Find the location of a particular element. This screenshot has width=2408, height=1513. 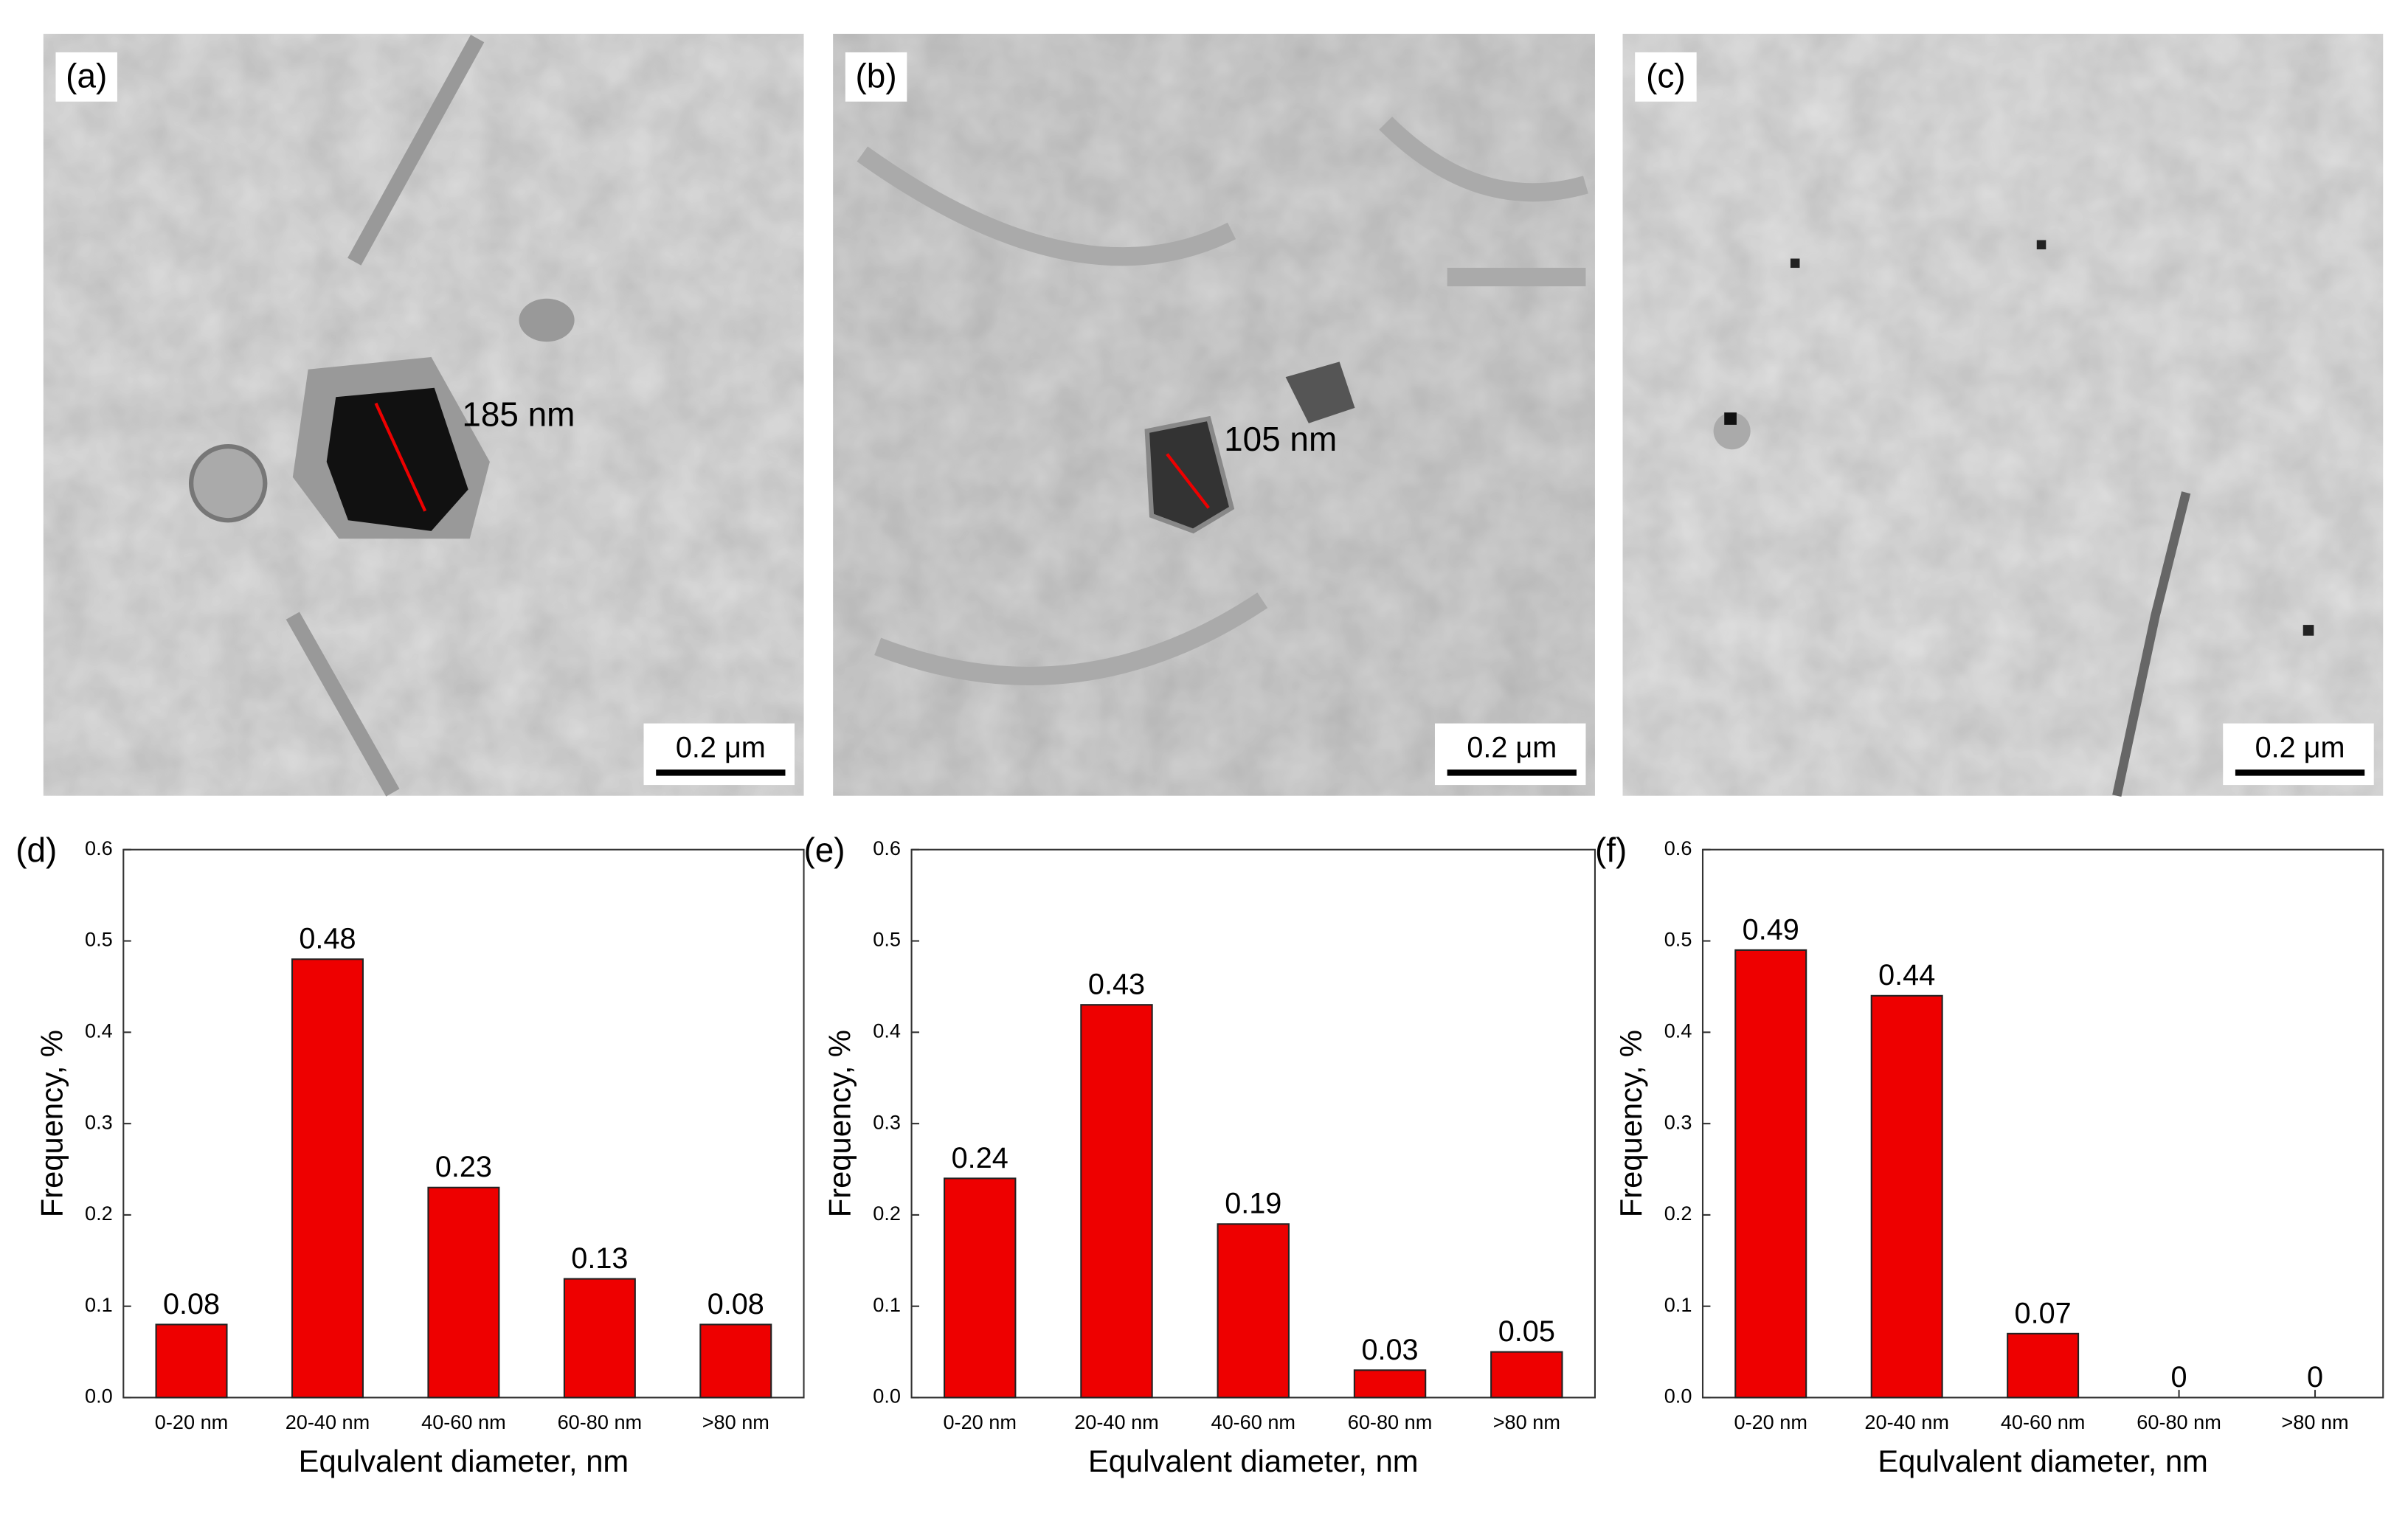

panel-label: (f) is located at coordinates (1611, 850).